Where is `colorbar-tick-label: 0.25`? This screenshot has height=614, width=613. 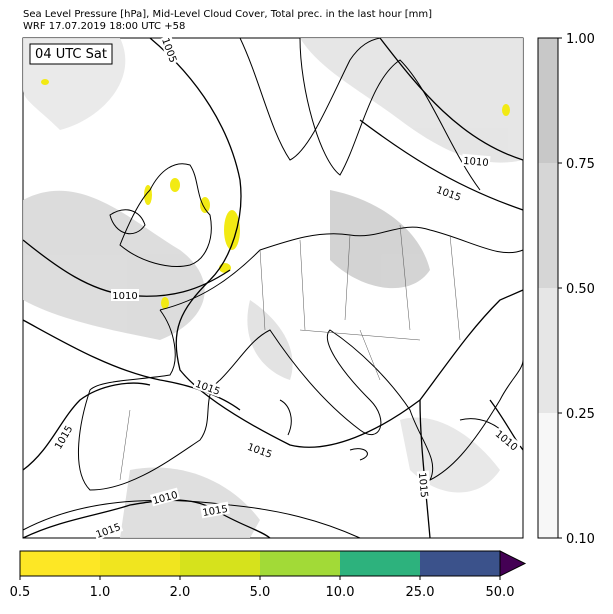
colorbar-tick-label: 0.25 is located at coordinates (580, 414).